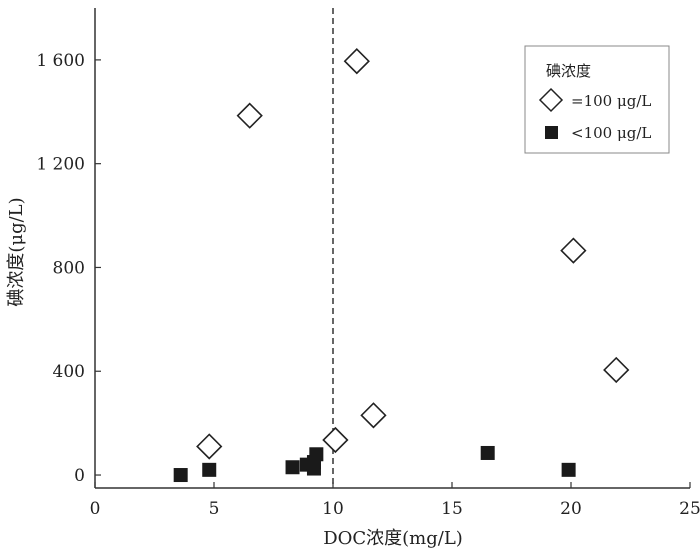  What do you see at coordinates (452, 509) in the screenshot?
I see `x-tick-label: 15` at bounding box center [452, 509].